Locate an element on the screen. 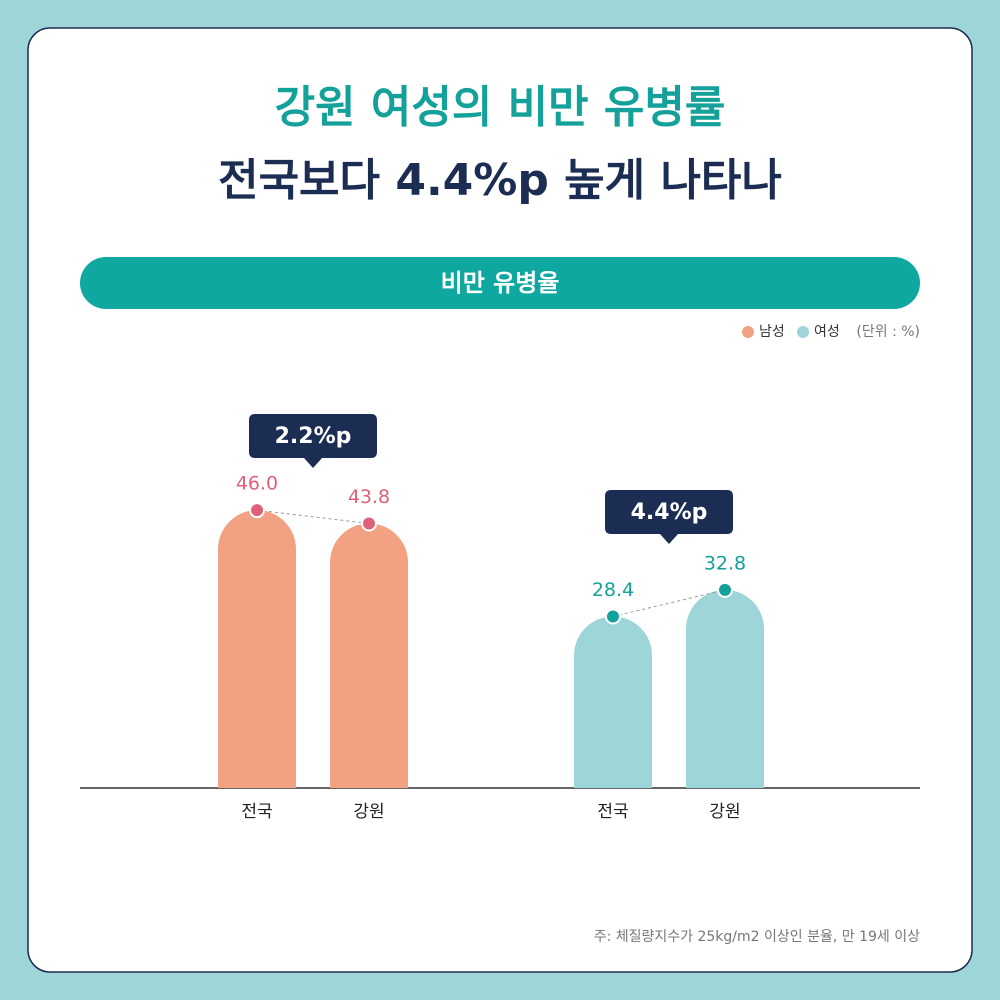 This screenshot has width=1000, height=1000. value-label: 46.0 is located at coordinates (257, 484).